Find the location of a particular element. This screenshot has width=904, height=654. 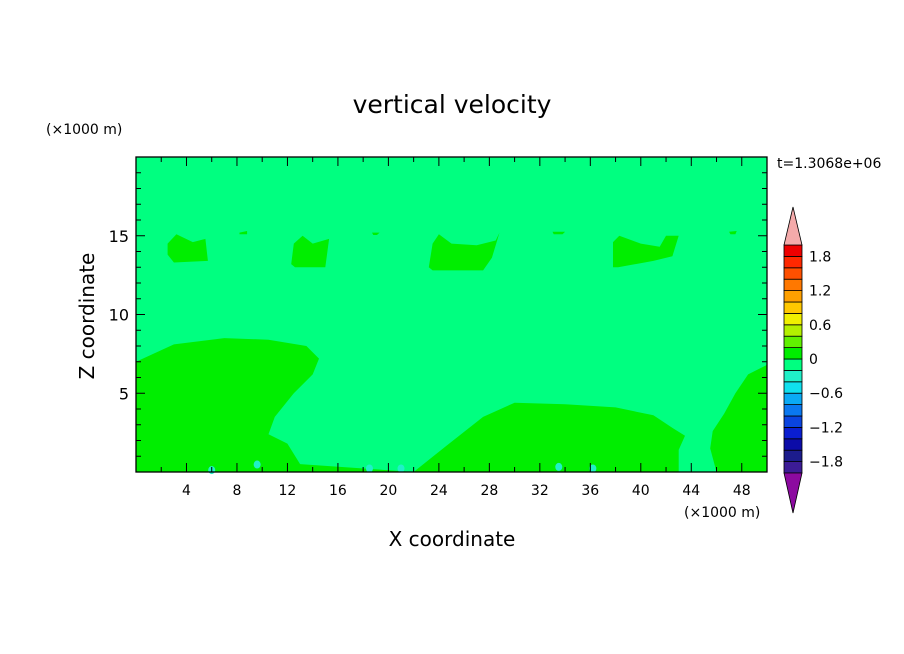

colorbar: 1.8 1.2 0.6 0 −0.6 −1.2 −1.8 is located at coordinates (813, 360).